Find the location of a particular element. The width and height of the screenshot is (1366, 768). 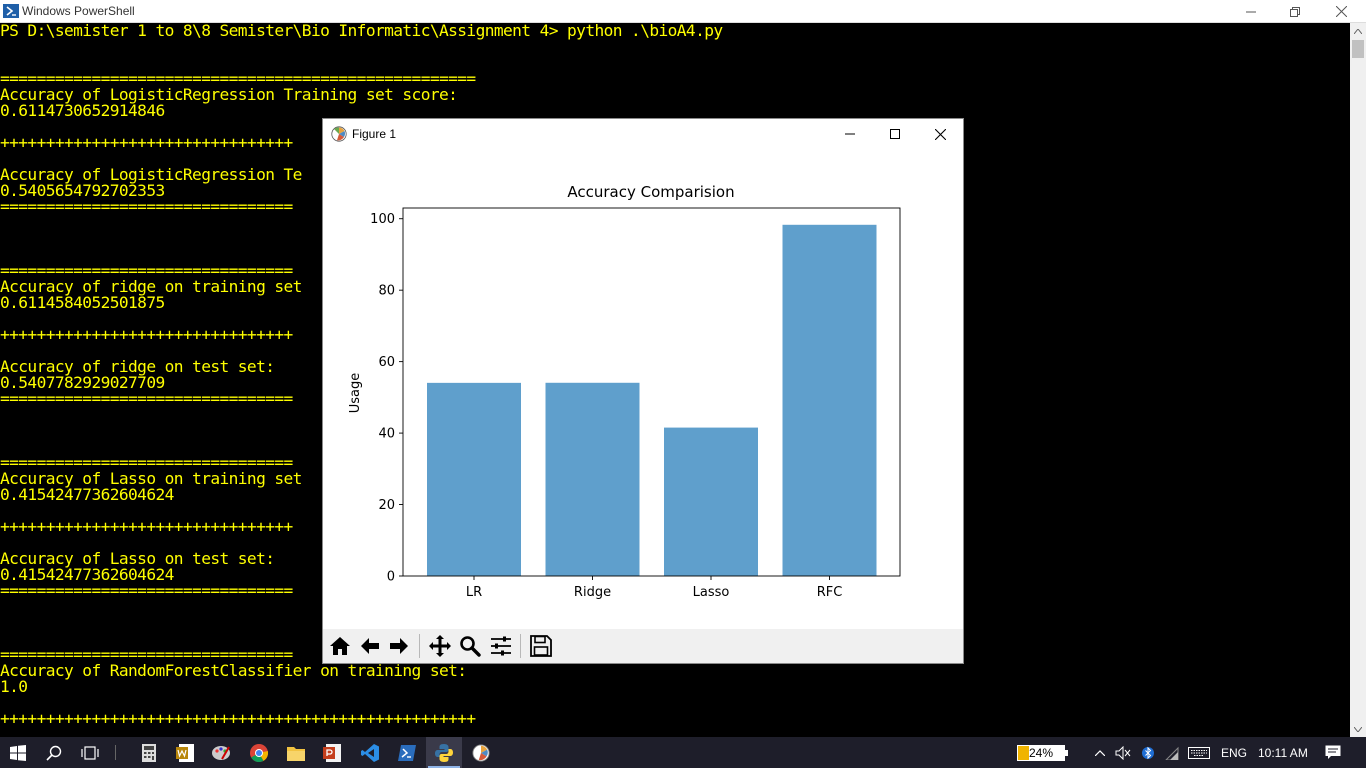

taskbar-calculator is located at coordinates (149, 752).